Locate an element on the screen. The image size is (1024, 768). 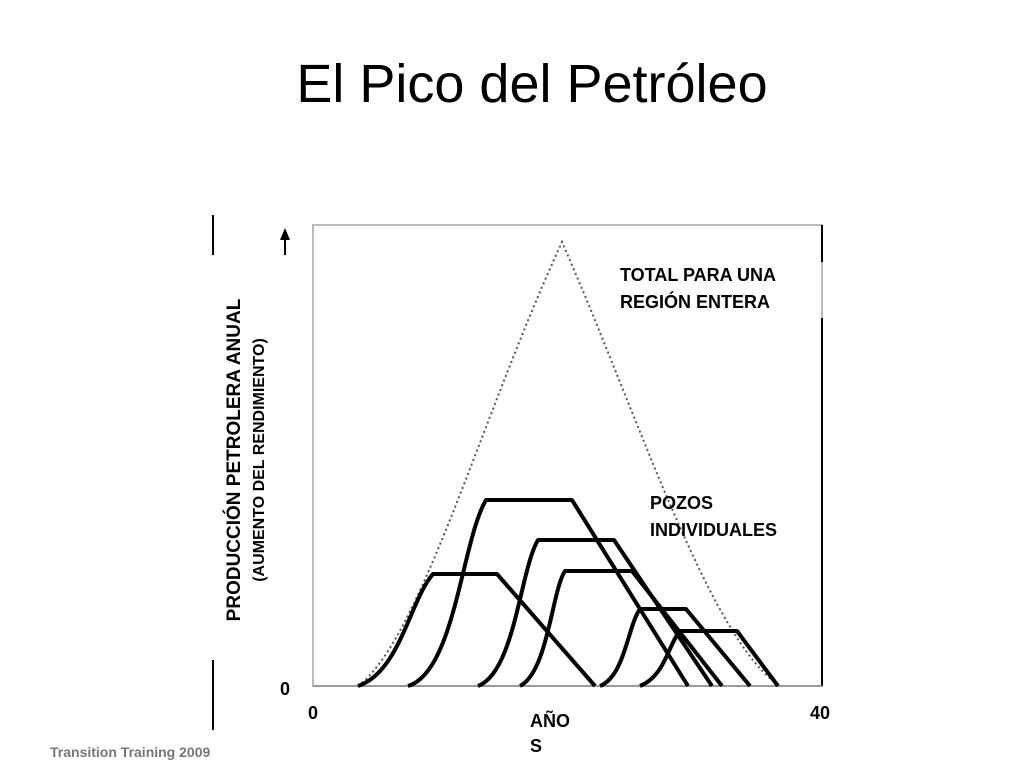
axis-arrow-head is located at coordinates (285, 234).